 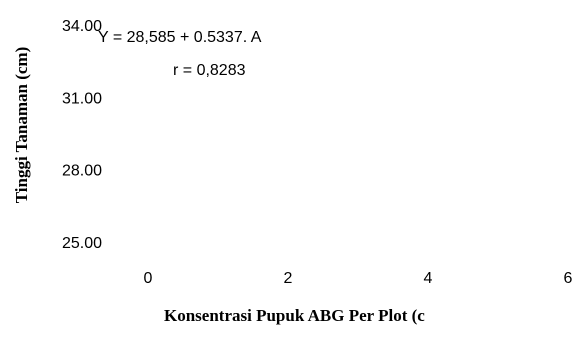 What do you see at coordinates (209, 70) in the screenshot?
I see `correlation-coefficient: r = 0,8283` at bounding box center [209, 70].